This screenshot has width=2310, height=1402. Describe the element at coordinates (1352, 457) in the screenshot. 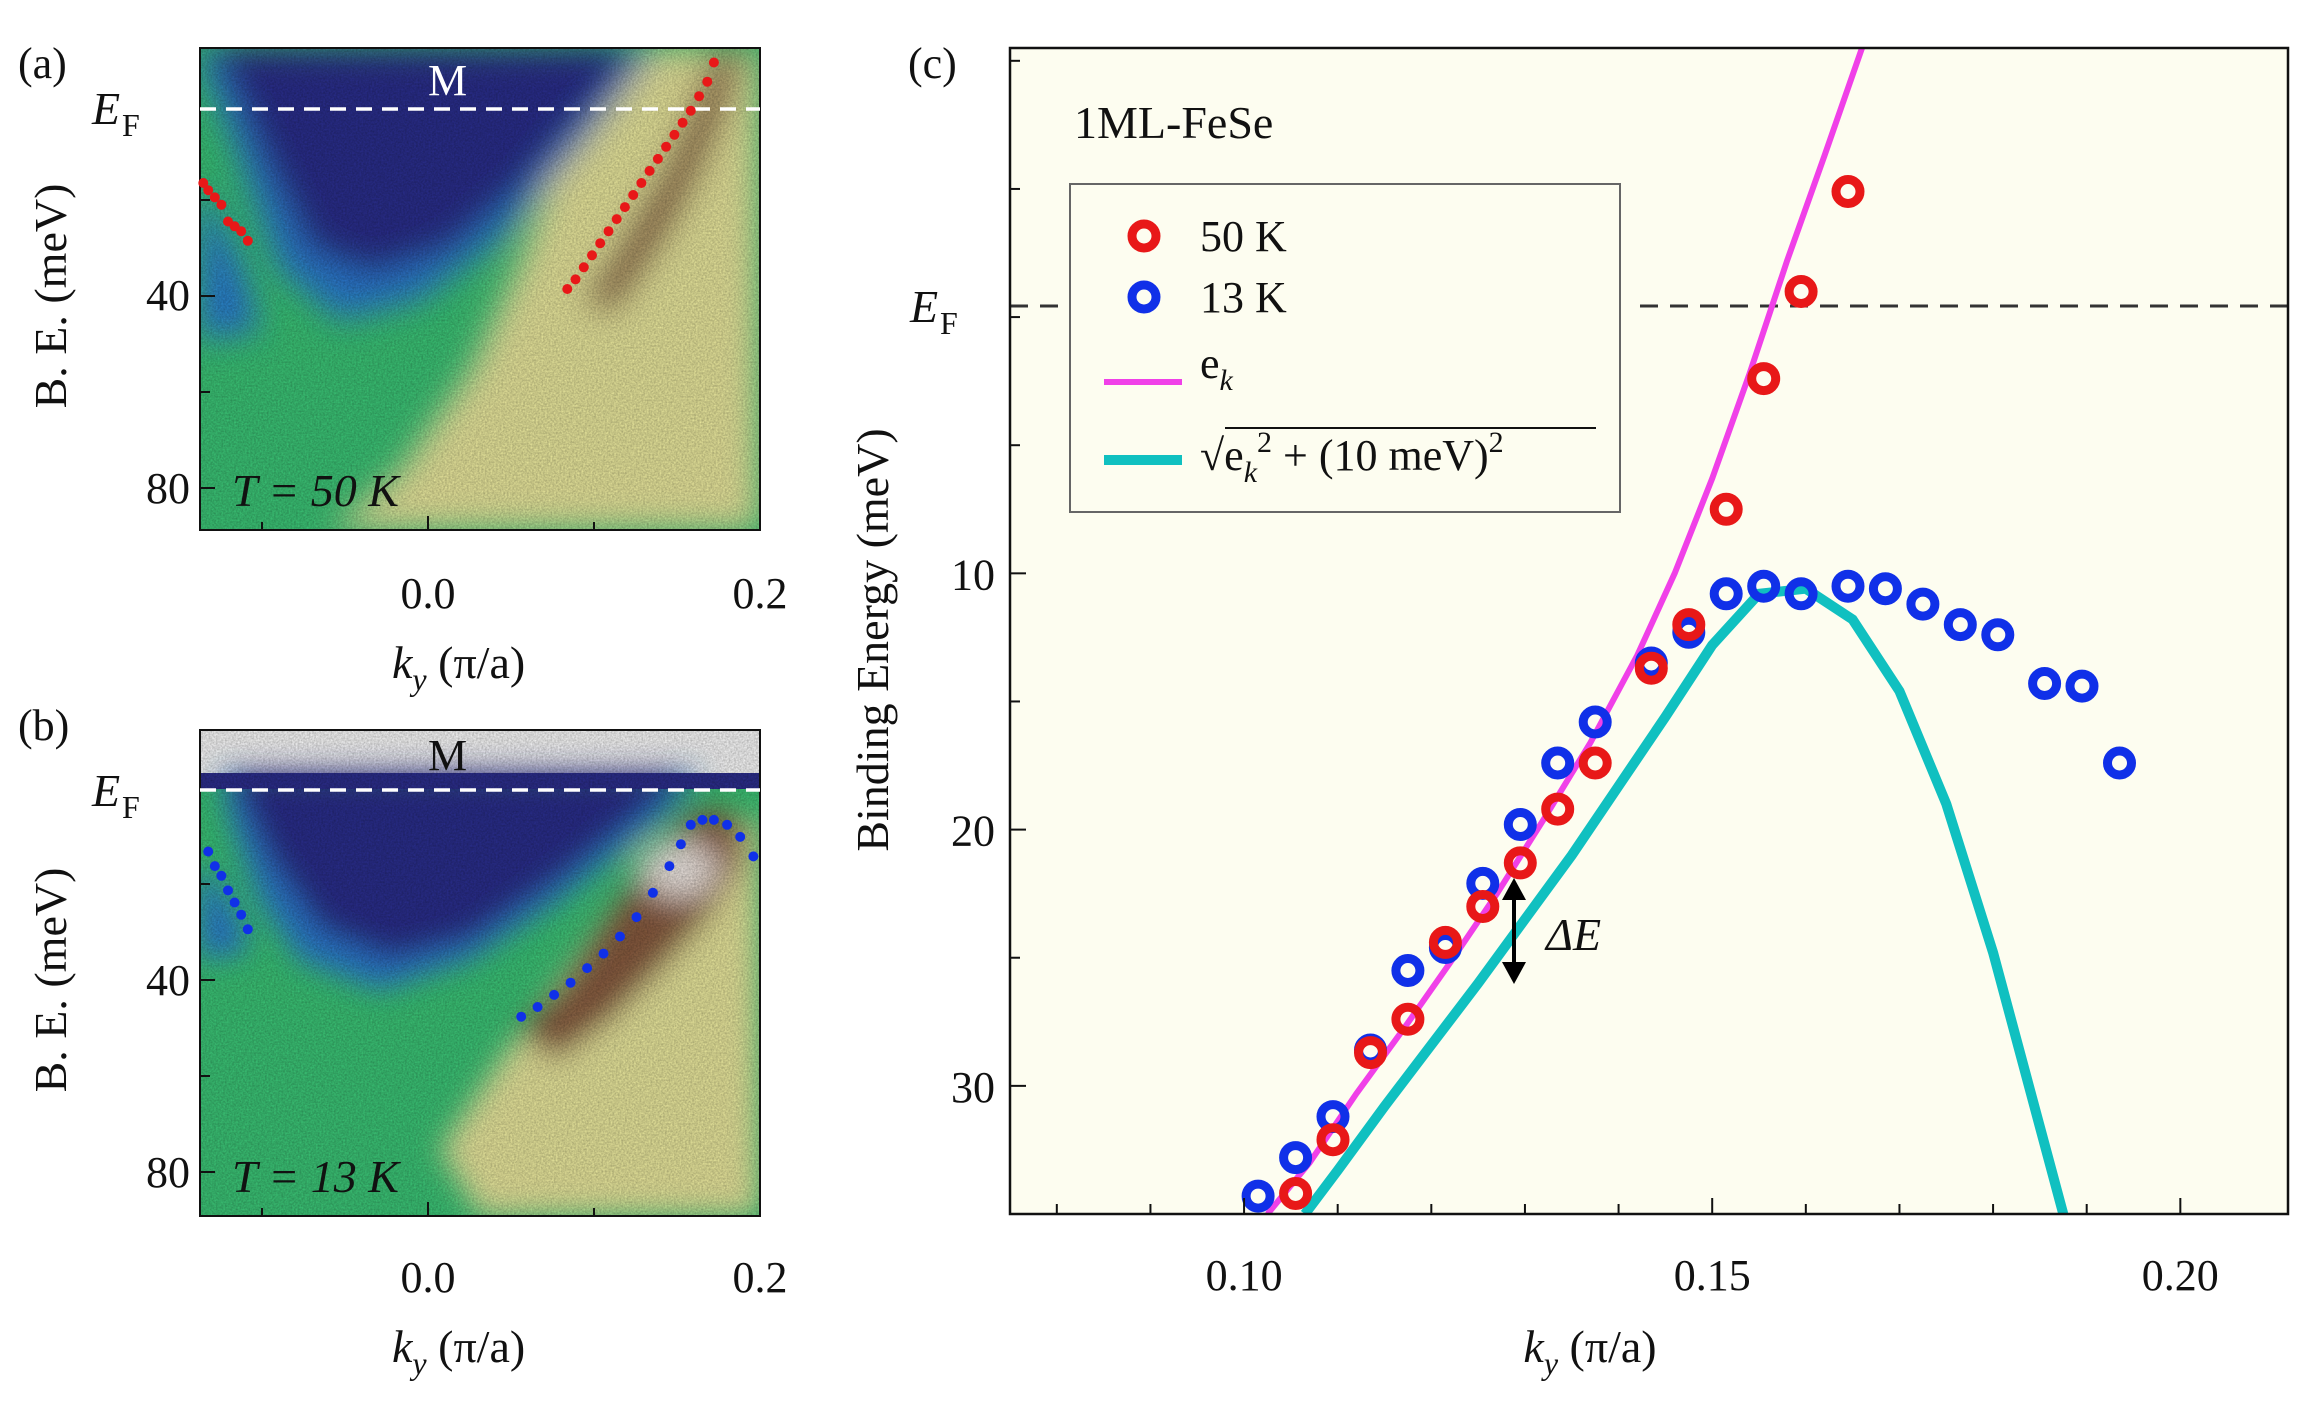

I see `legend-label-gap-text: √ek2 + (10 meV)2` at that location.